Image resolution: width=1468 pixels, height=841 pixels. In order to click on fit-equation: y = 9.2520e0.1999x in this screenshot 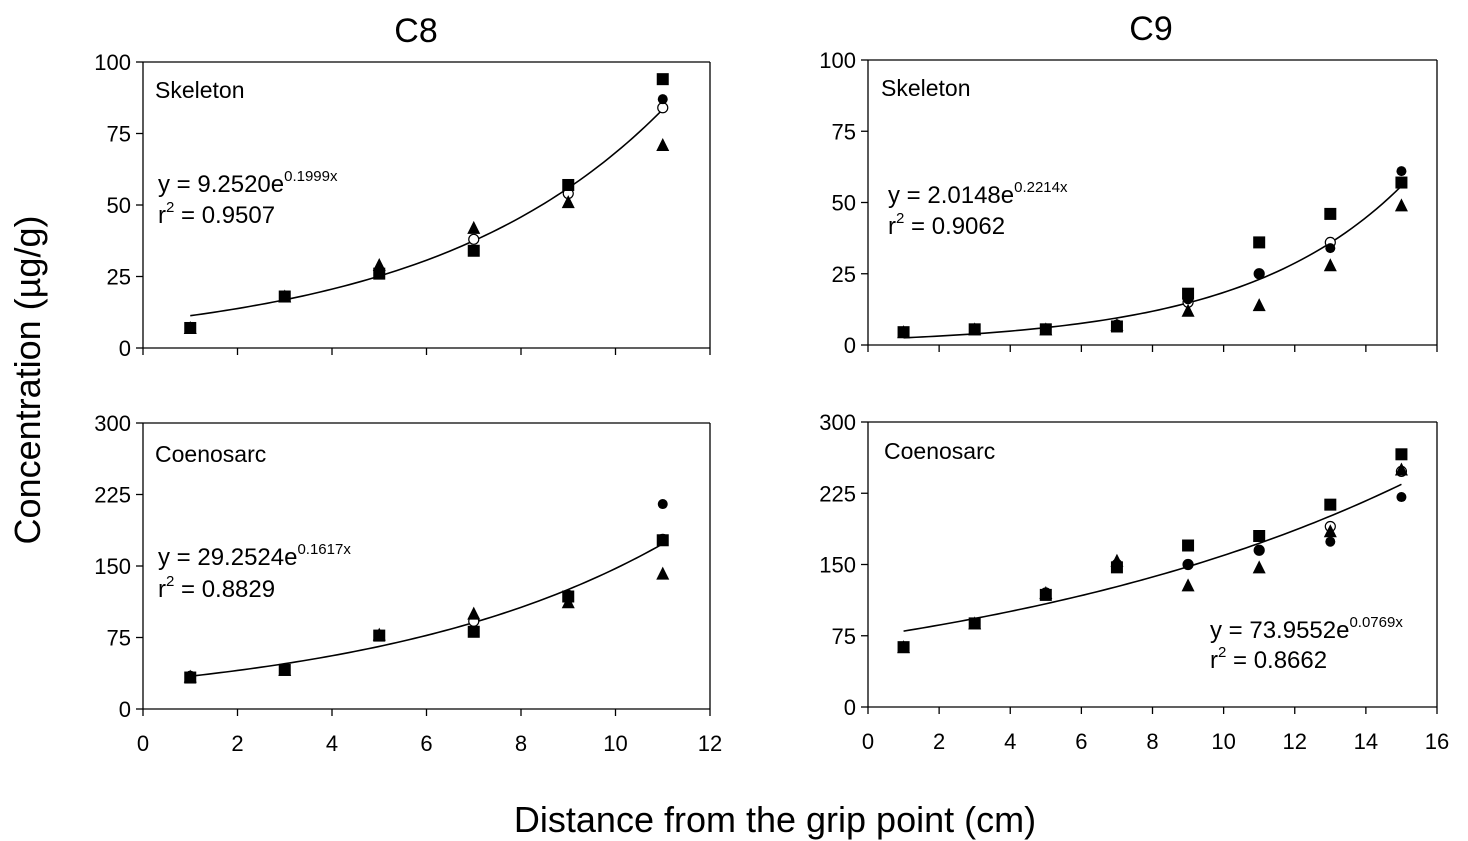, I will do `click(248, 183)`.